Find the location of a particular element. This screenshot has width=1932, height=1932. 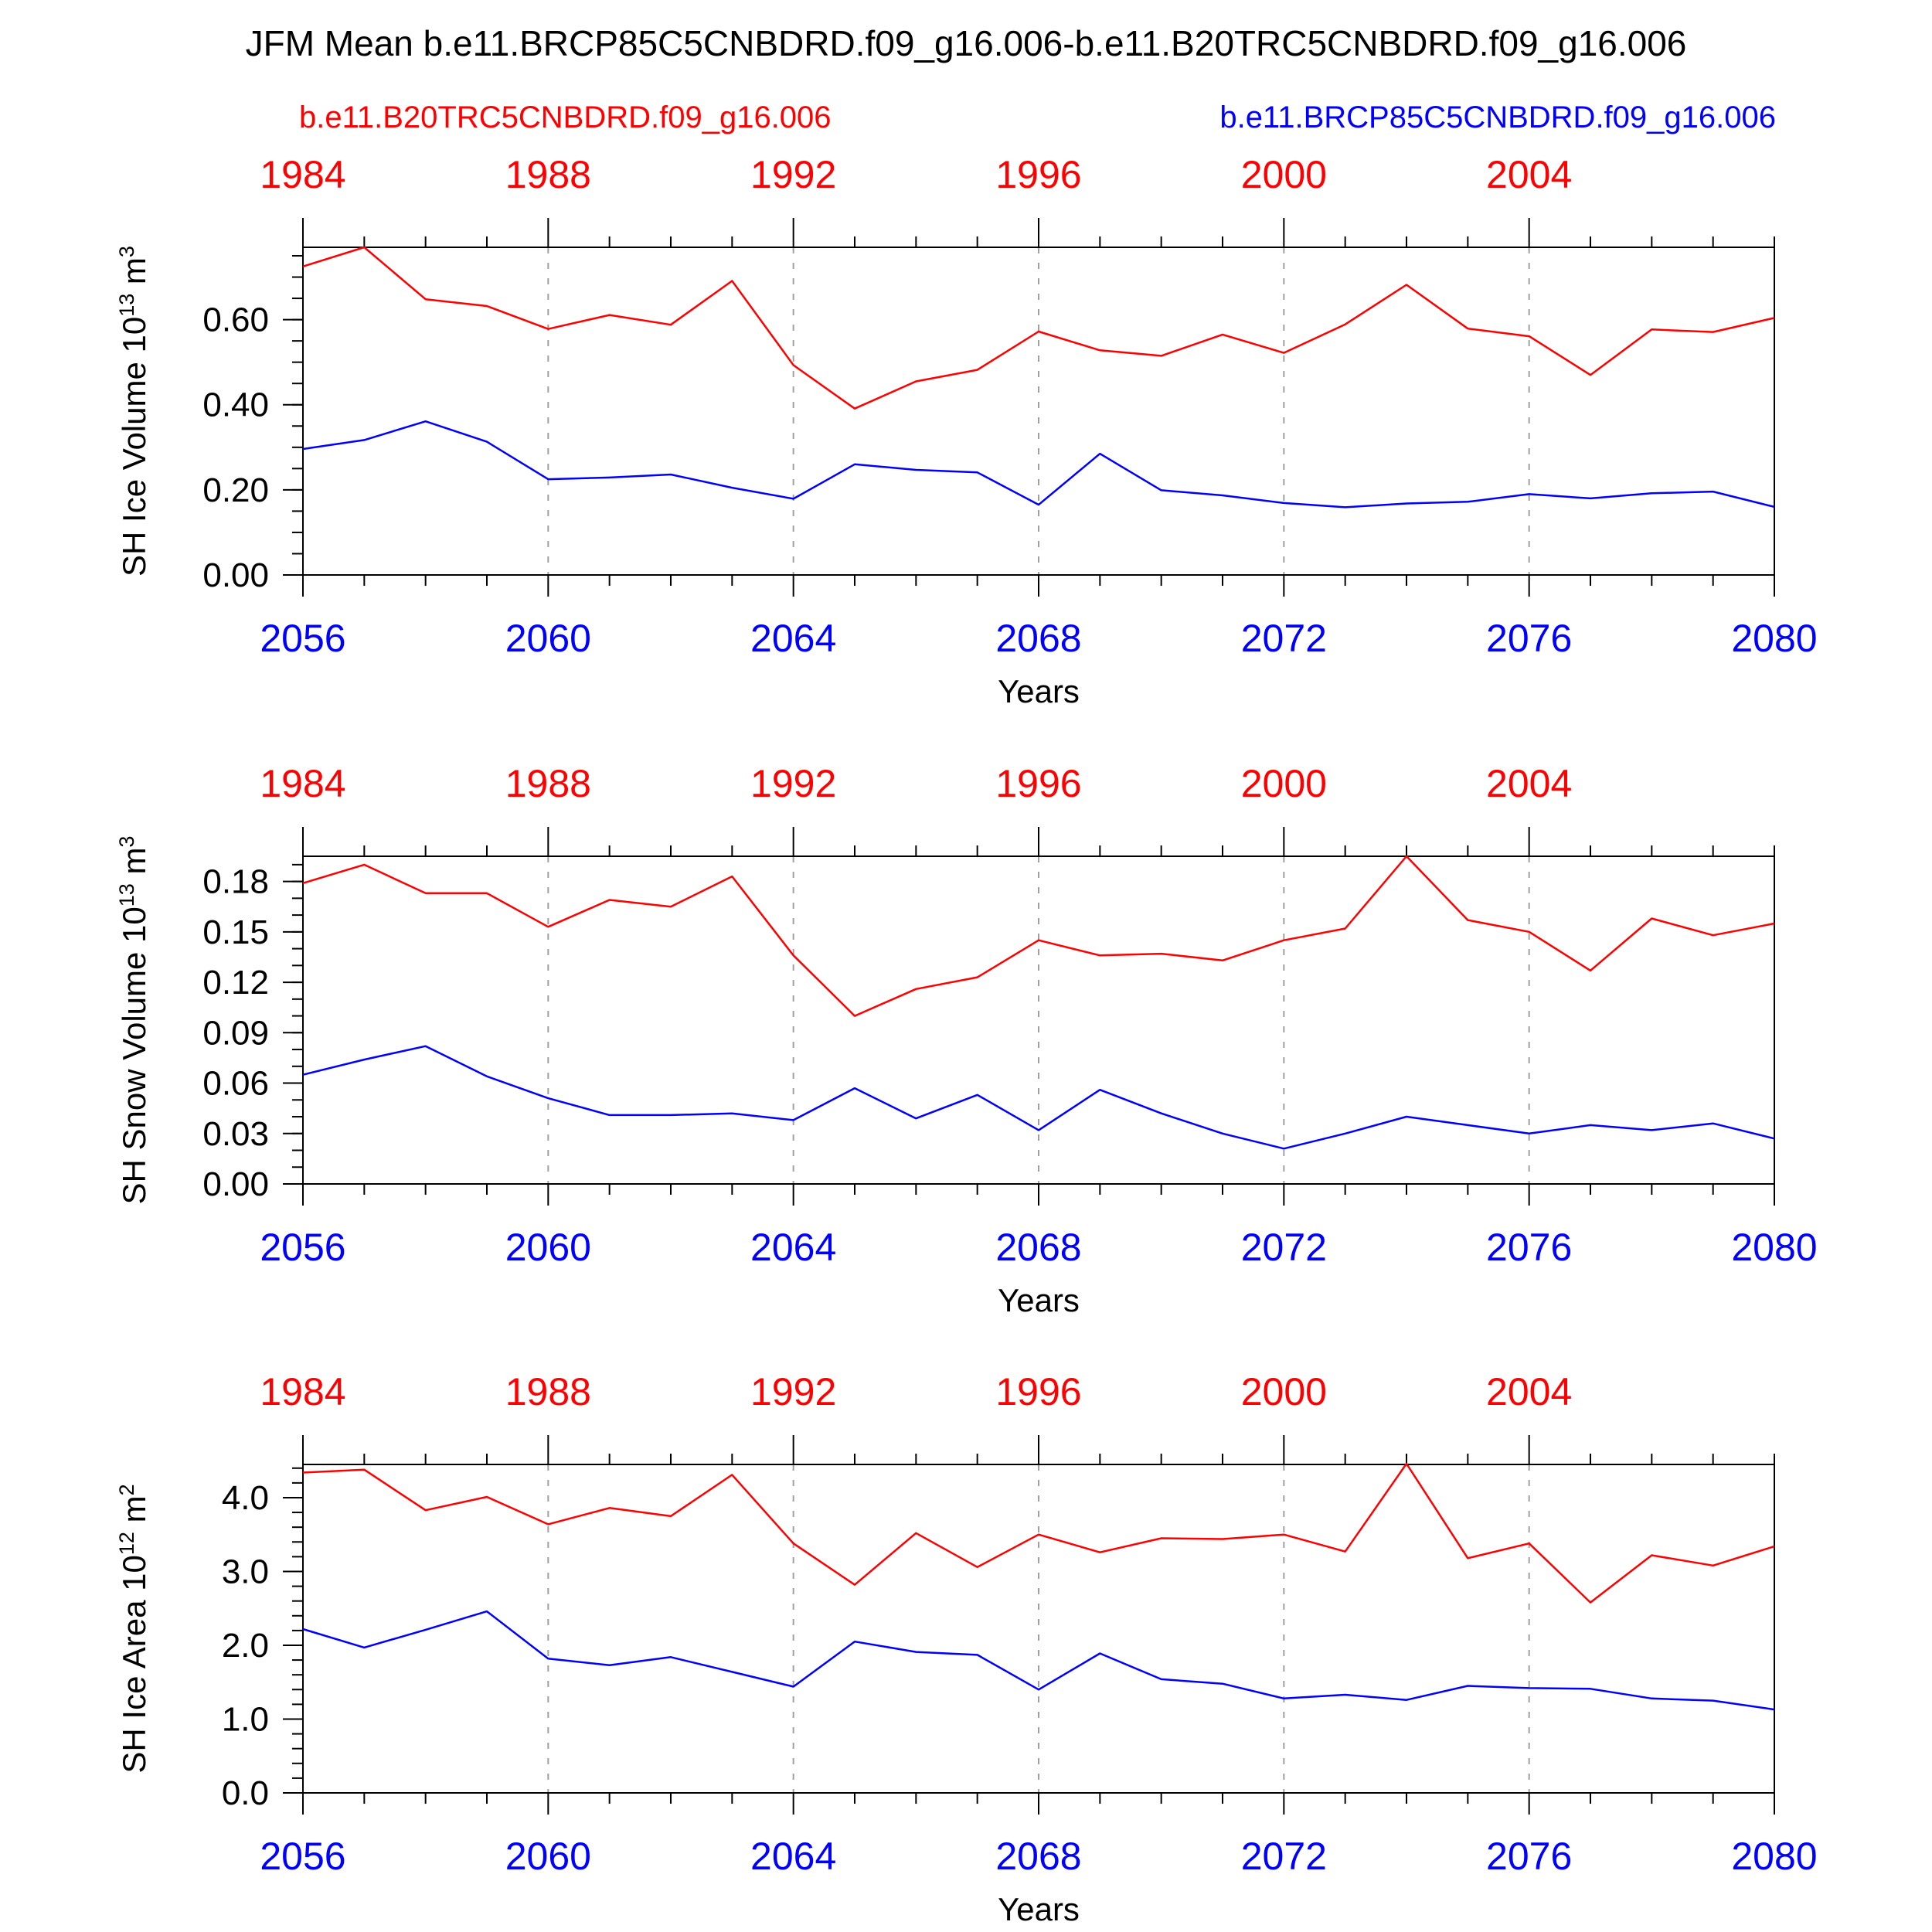

legend-label-future: b.e11.BRCP85C5CNBDRD.f09_g16.006 is located at coordinates (1497, 117).